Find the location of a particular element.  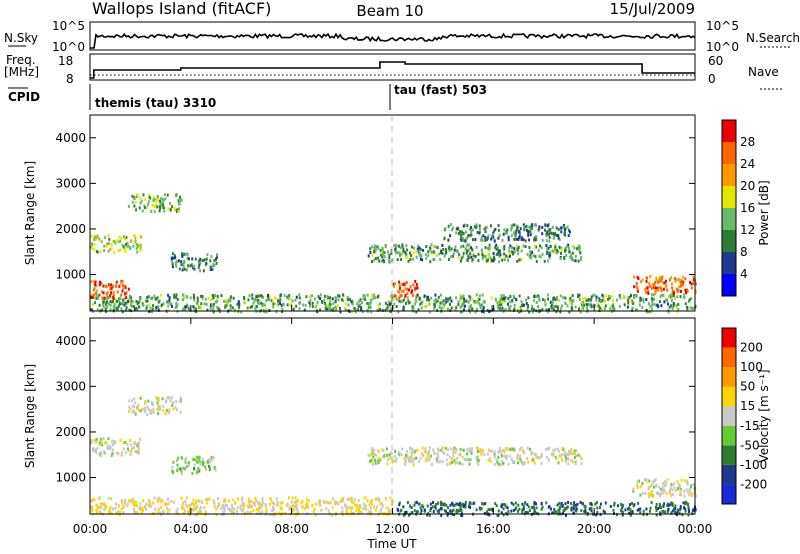

noise-left-label: N.Sky is located at coordinates (21, 38).